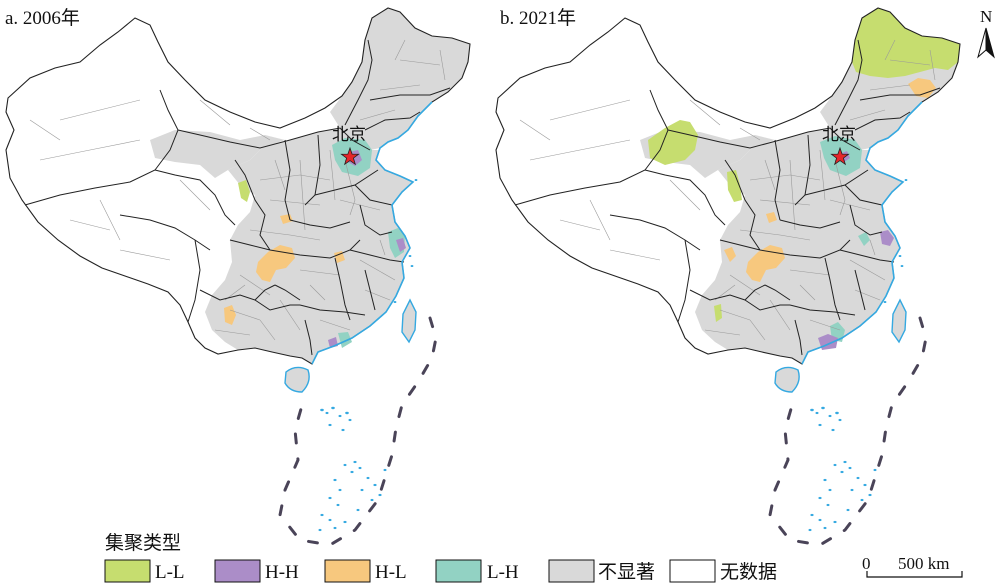  I want to click on legend: 集聚类型 L-L H-H H-L L-H 不显著 无数据, so click(440, 557).